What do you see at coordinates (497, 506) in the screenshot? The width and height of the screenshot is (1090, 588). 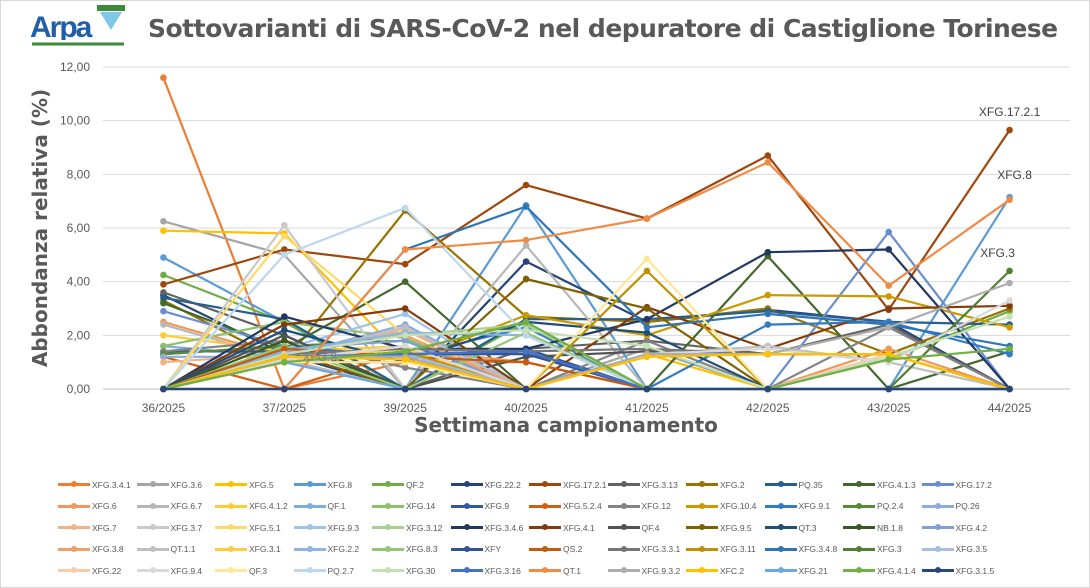 I see `legend-label: XFG.9` at bounding box center [497, 506].